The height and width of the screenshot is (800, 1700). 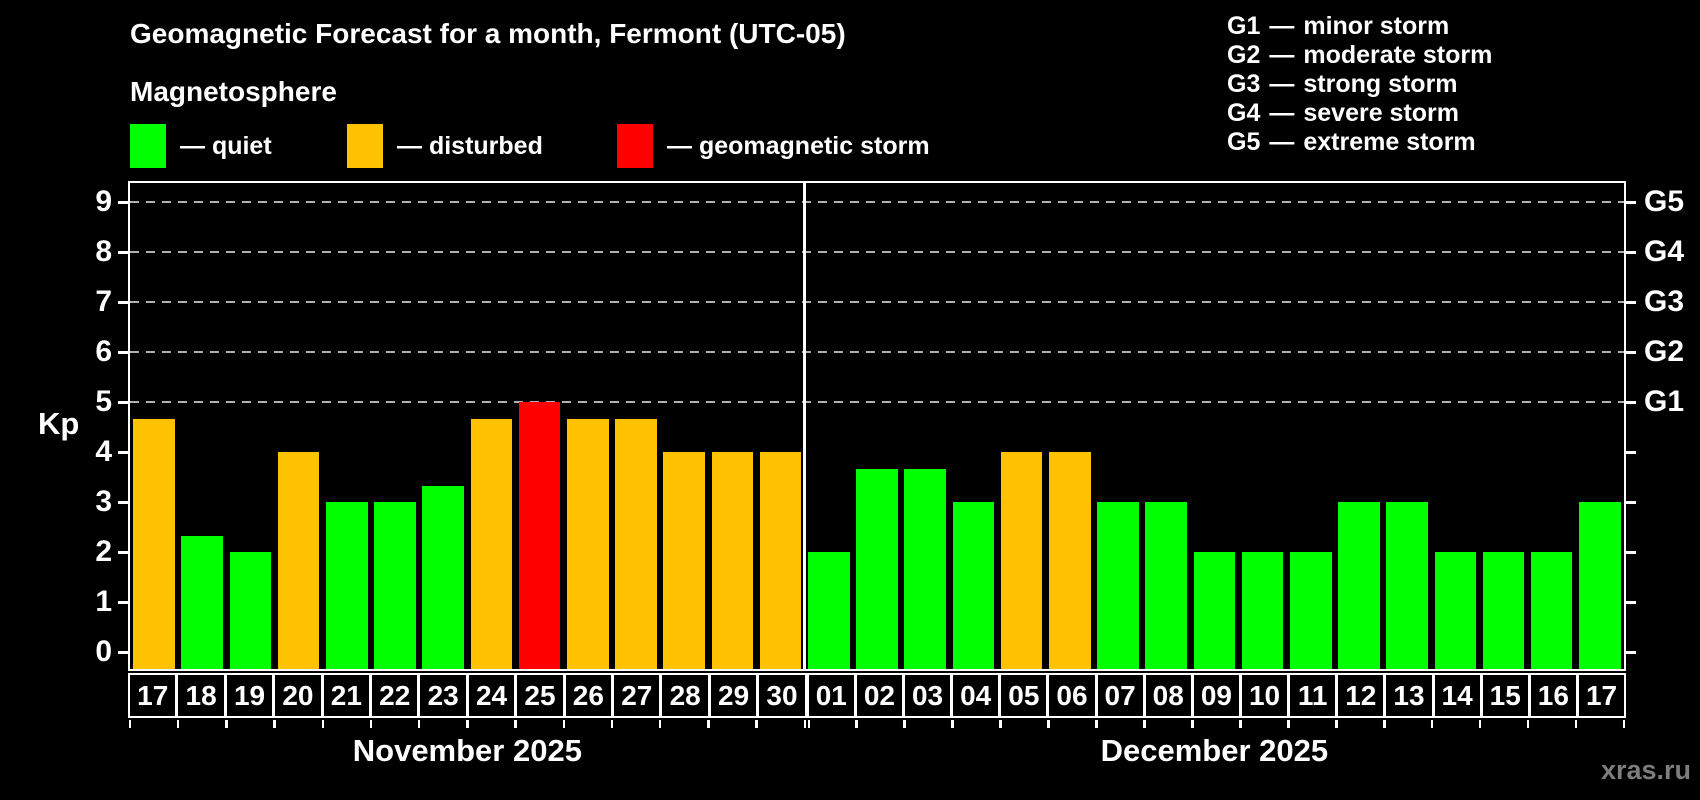 I want to click on month-label: November 2025, so click(x=467, y=750).